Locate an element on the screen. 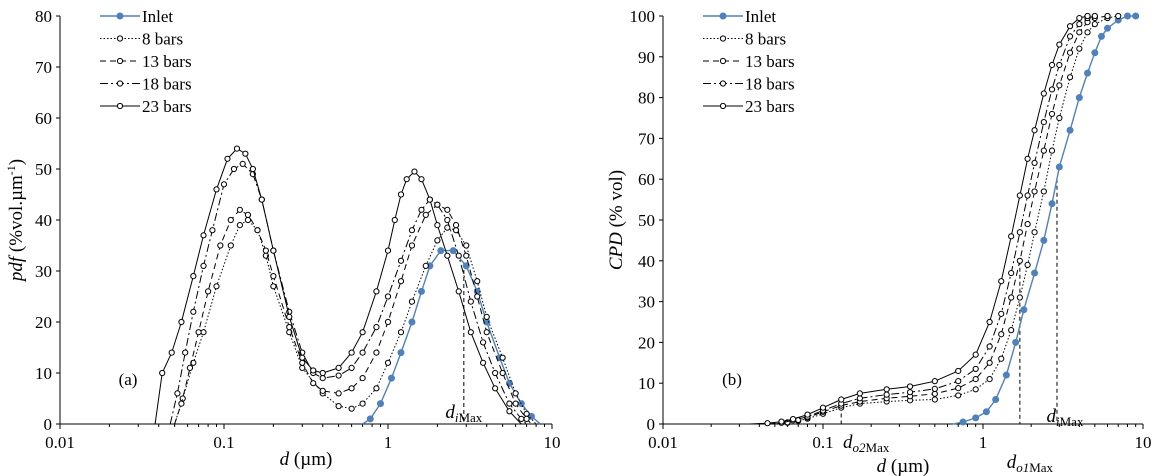 Image resolution: width=1160 pixels, height=476 pixels. x-axis-title: d (µm) is located at coordinates (306, 459).